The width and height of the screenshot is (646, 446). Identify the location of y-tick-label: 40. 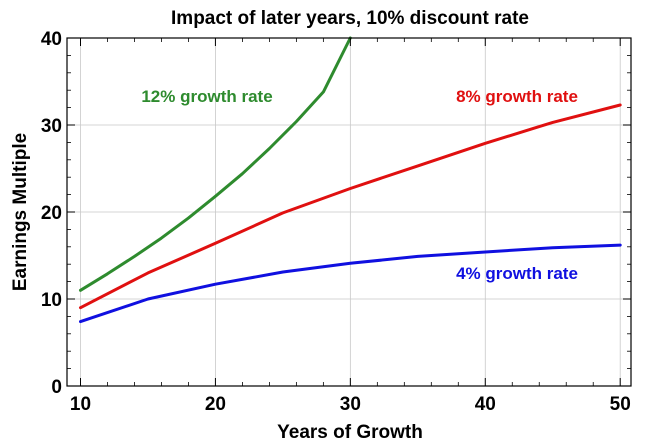
(51, 39).